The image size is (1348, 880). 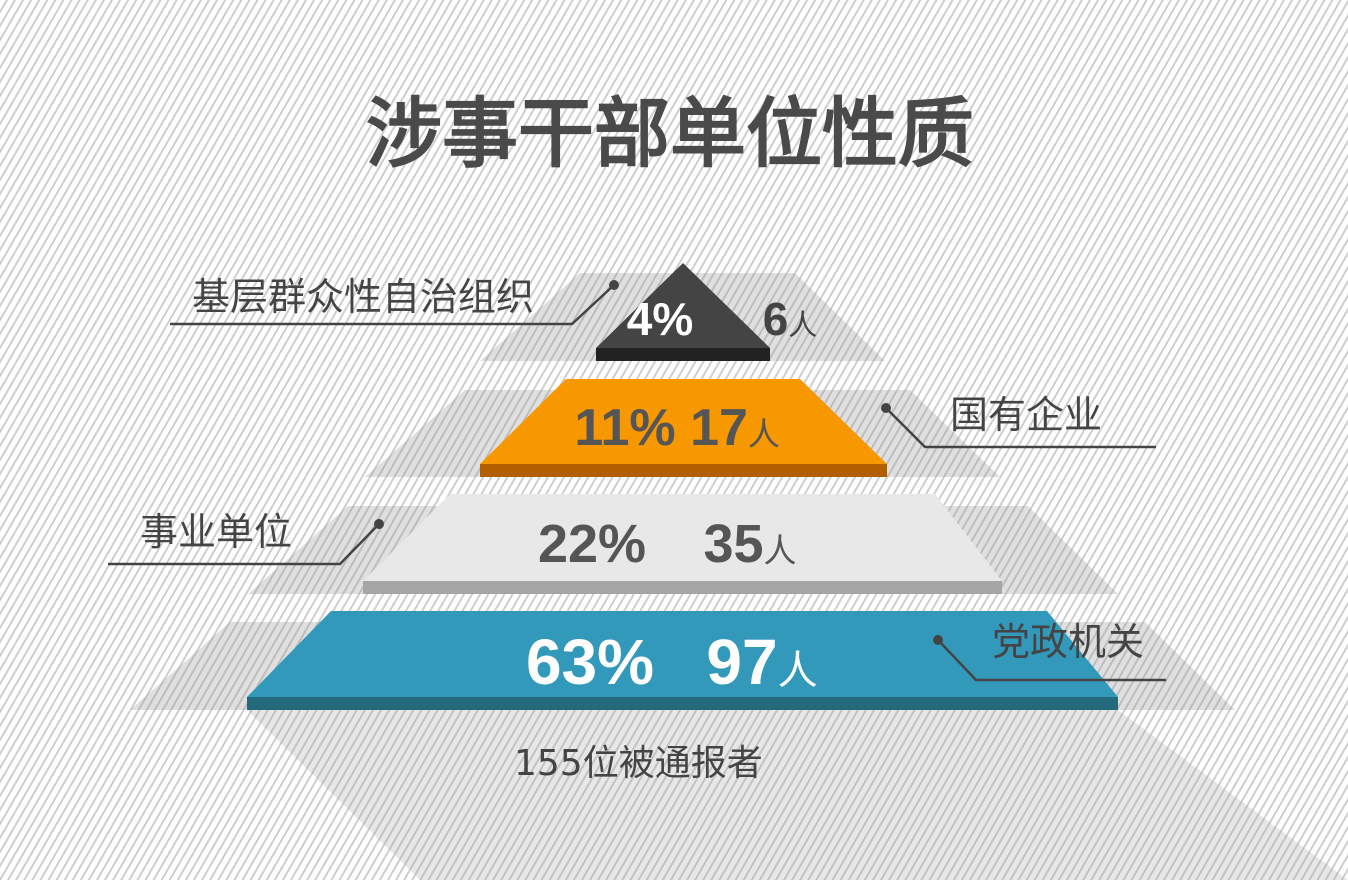 What do you see at coordinates (780, 550) in the screenshot?
I see `count-unit-2: 人` at bounding box center [780, 550].